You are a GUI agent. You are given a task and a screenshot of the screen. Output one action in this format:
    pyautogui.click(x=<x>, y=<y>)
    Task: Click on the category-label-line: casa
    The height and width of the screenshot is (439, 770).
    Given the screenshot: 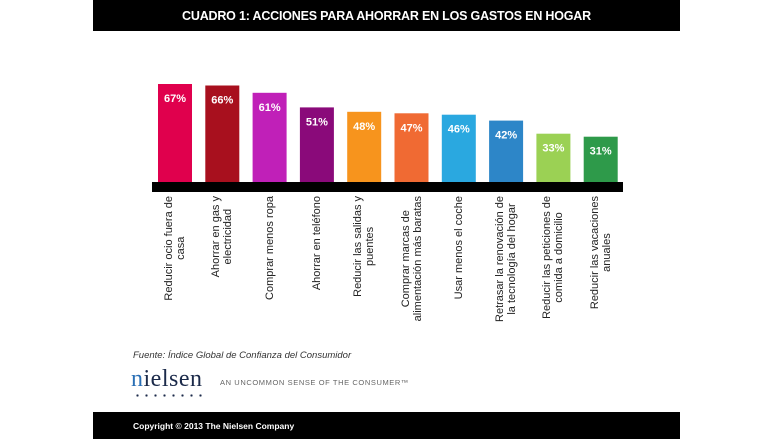 What is the action you would take?
    pyautogui.click(x=181, y=248)
    